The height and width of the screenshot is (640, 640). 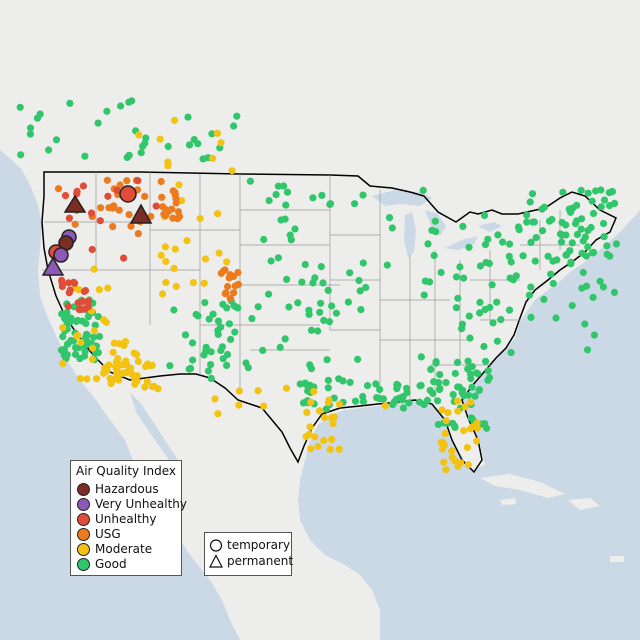 I want to click on temporary-label: temporary, so click(x=259, y=545).